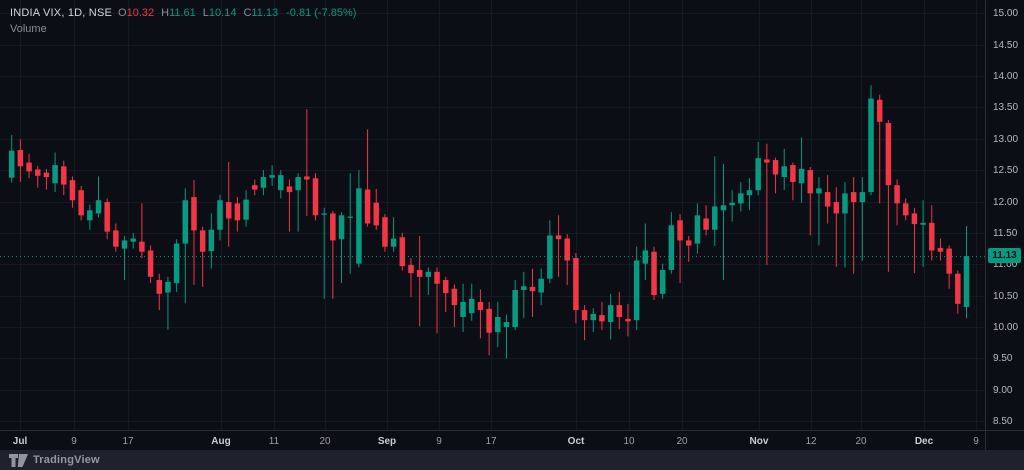  What do you see at coordinates (1003, 359) in the screenshot?
I see `price-tick-label: 9.50` at bounding box center [1003, 359].